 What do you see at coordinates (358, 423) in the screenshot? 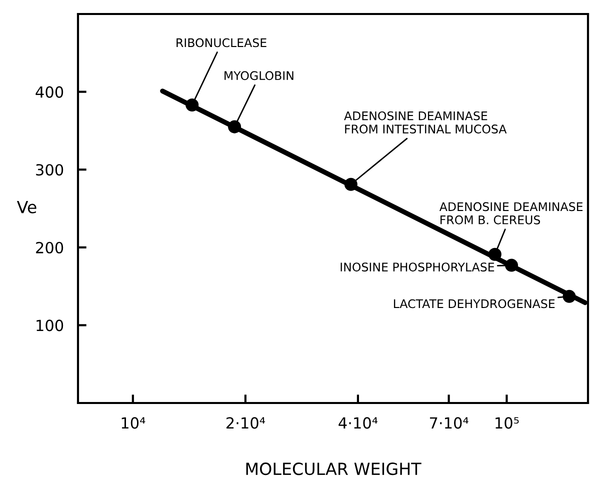
I see `x-tick-label: 4·10⁴` at bounding box center [358, 423].